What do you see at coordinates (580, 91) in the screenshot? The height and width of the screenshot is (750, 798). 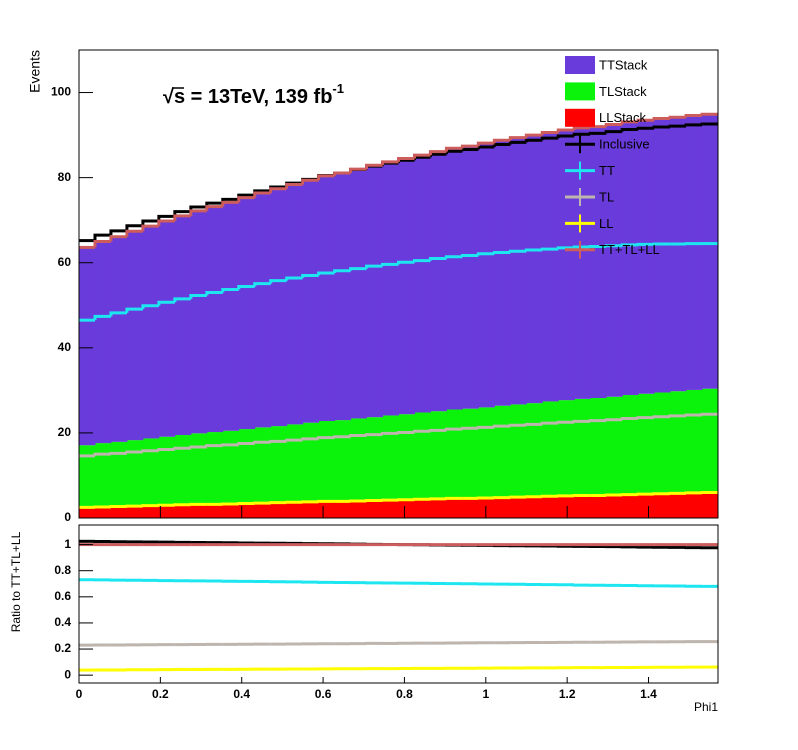 I see `legend-swatch` at bounding box center [580, 91].